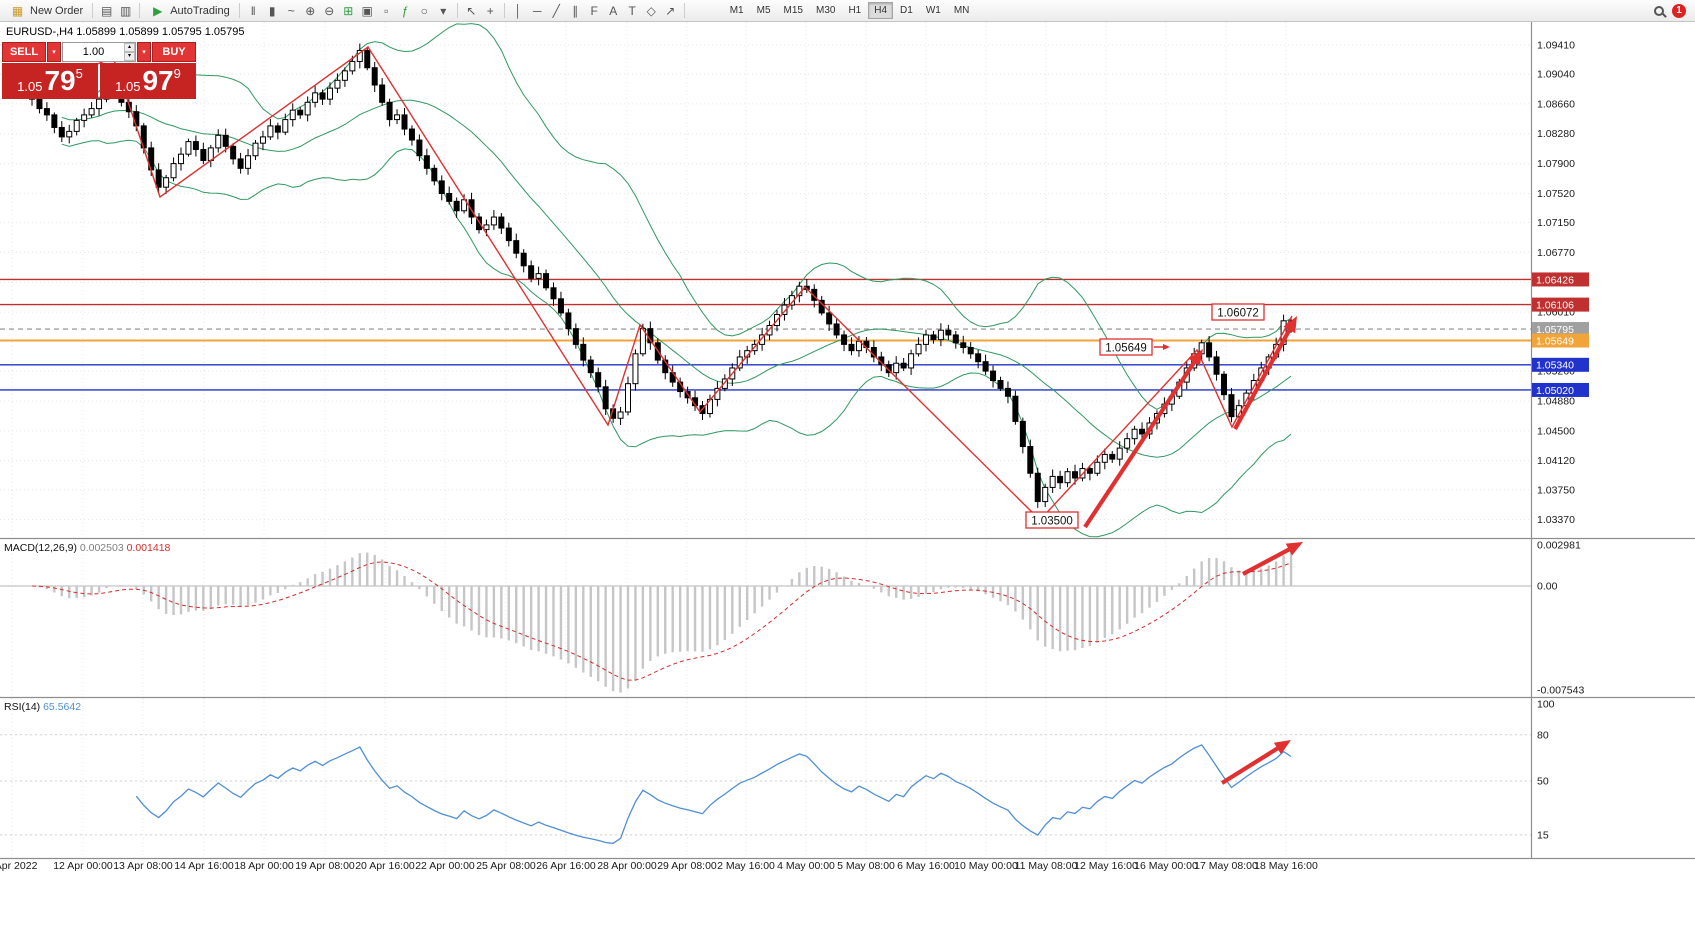 The height and width of the screenshot is (946, 1695). What do you see at coordinates (1543, 835) in the screenshot?
I see `svg-text: 15` at bounding box center [1543, 835].